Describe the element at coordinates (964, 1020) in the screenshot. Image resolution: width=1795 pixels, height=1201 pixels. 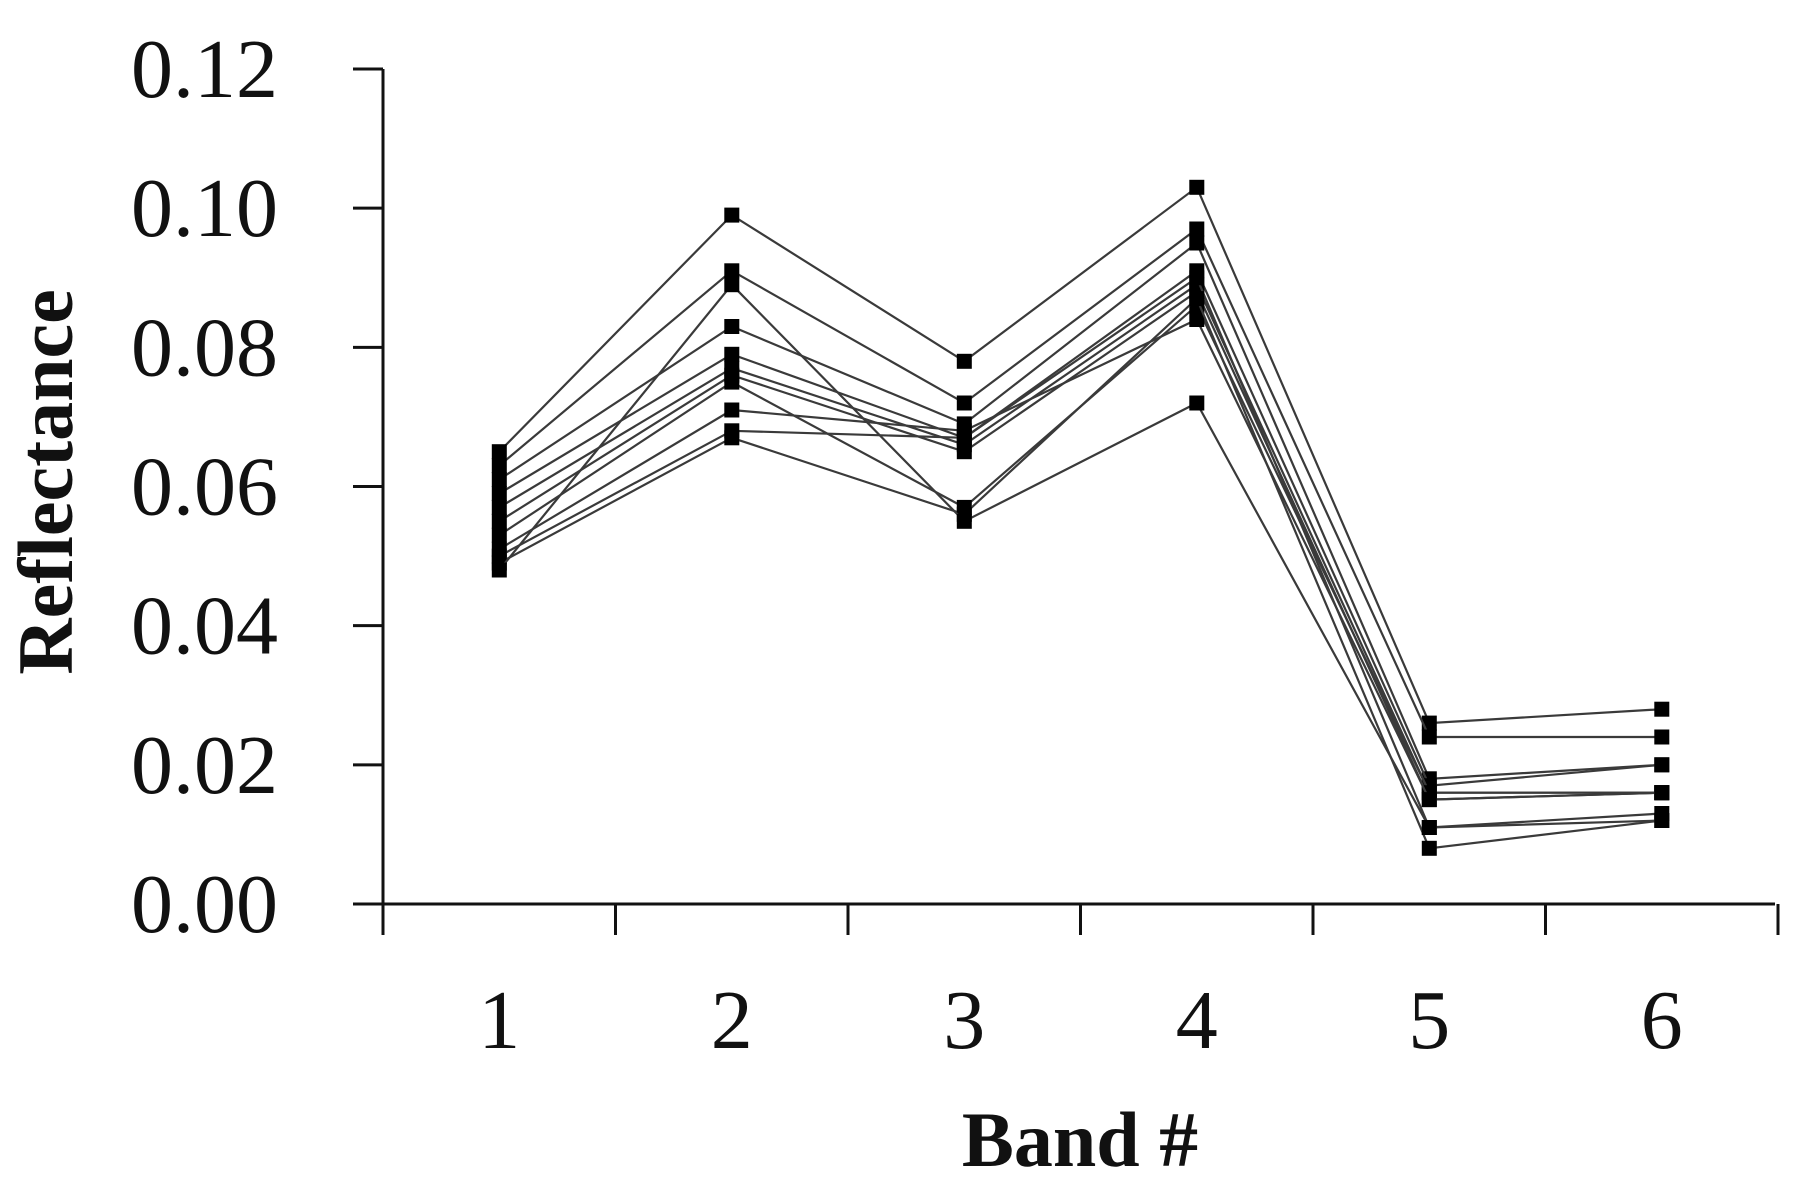
I see `x-tick-label: 3` at that location.